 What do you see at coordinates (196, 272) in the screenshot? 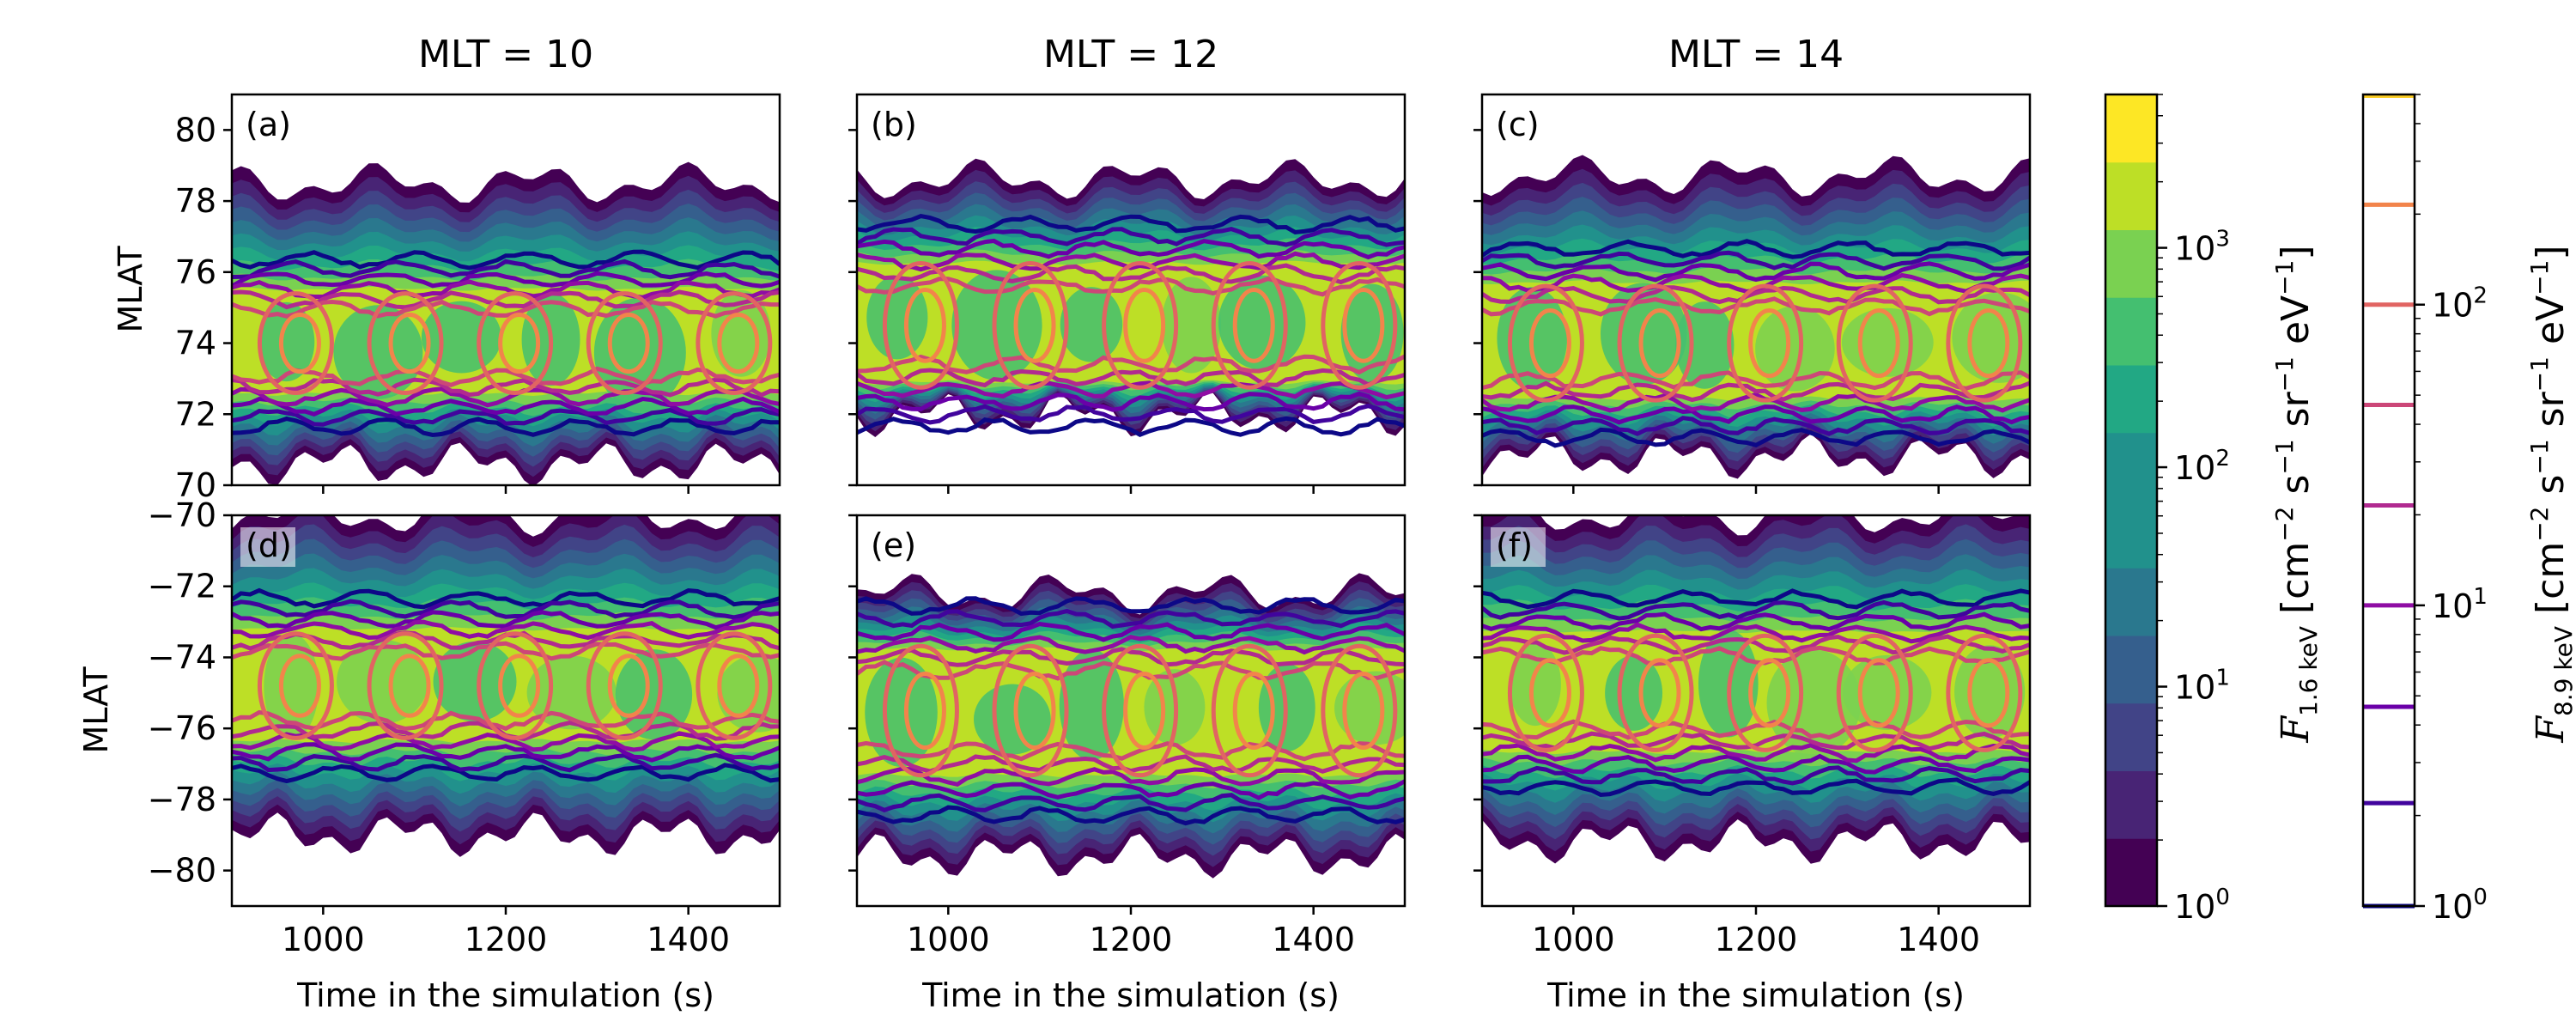
I see `y-tick-label: 76` at bounding box center [196, 272].